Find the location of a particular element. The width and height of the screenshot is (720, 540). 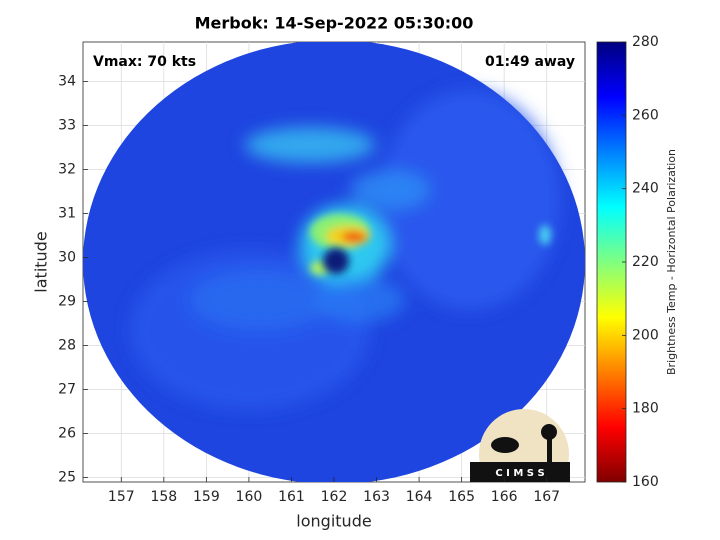

x-tick-label: 164 is located at coordinates (419, 497).